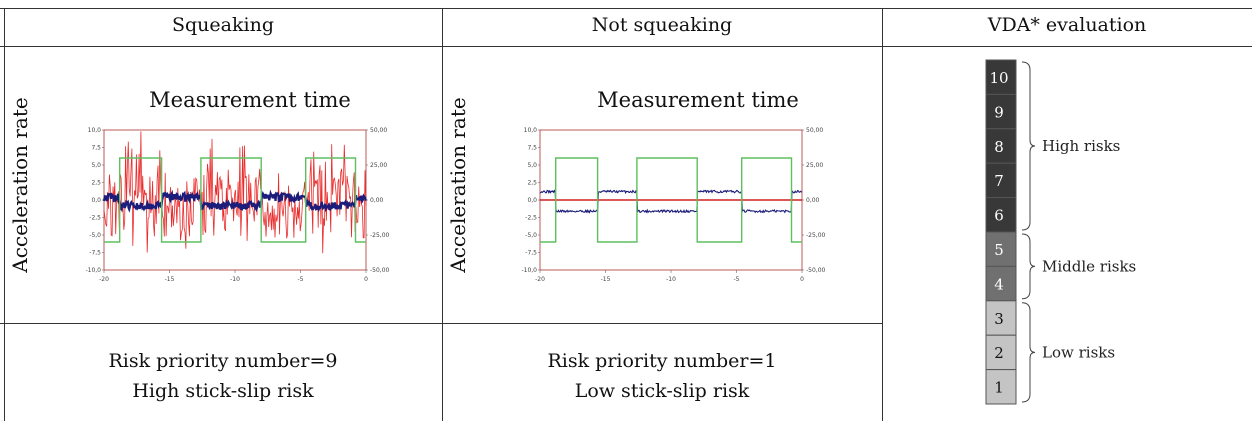 The image size is (1252, 421). I want to click on vda-level-2-cell, so click(1001, 352).